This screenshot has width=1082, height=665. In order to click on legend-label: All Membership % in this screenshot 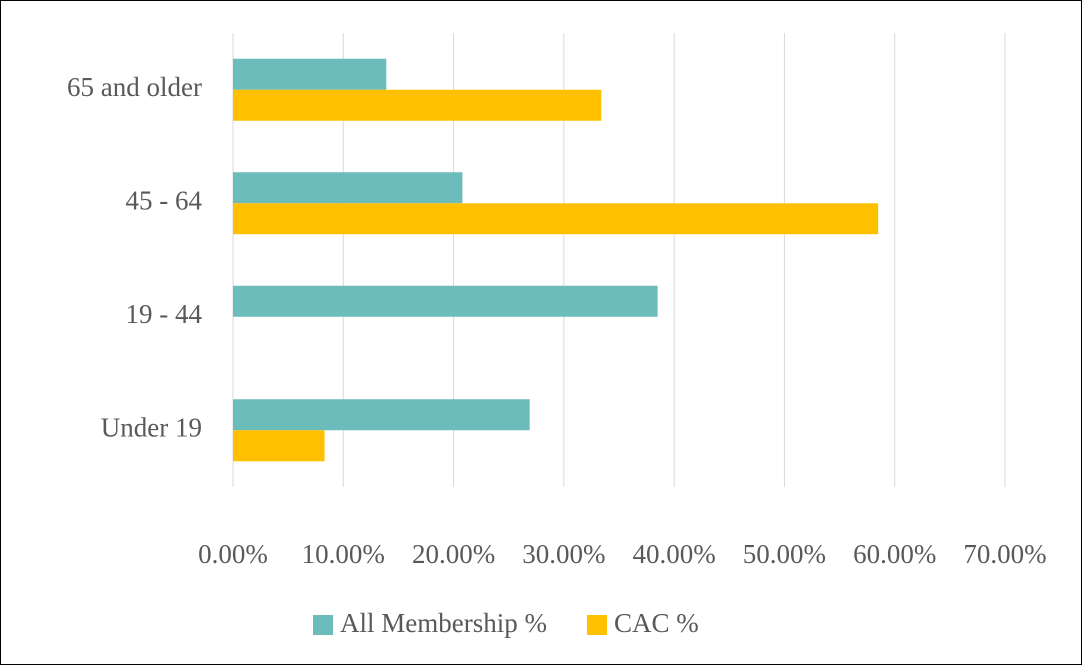, I will do `click(443, 623)`.